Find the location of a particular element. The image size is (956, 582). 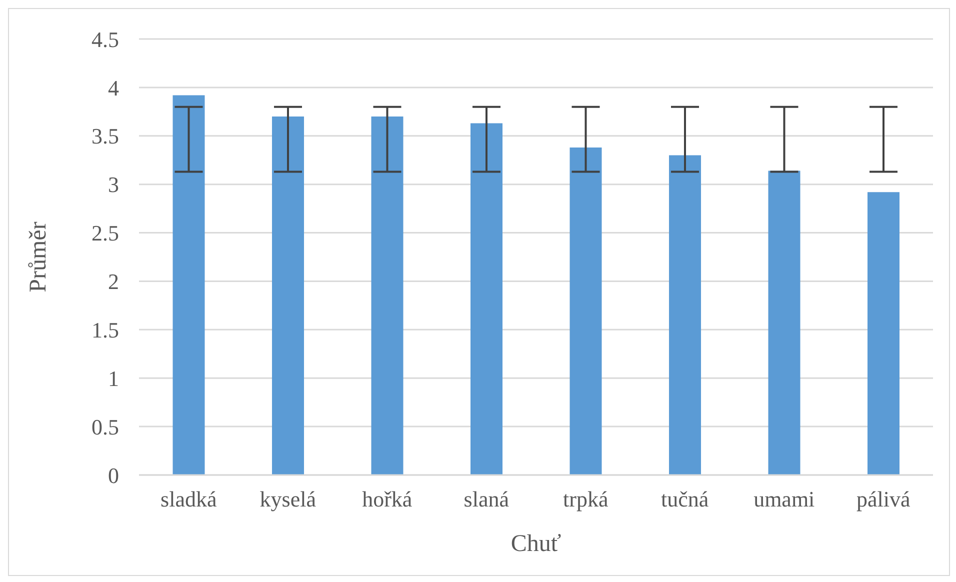

y-tick-label: 3.5 is located at coordinates (105, 136).